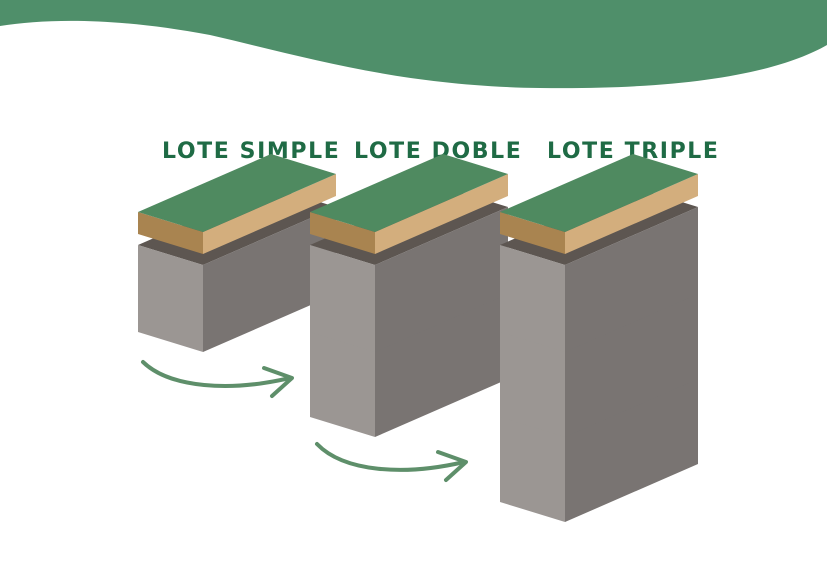 The width and height of the screenshot is (827, 561). What do you see at coordinates (391, 462) in the screenshot?
I see `arrow-doble-to-triple` at bounding box center [391, 462].